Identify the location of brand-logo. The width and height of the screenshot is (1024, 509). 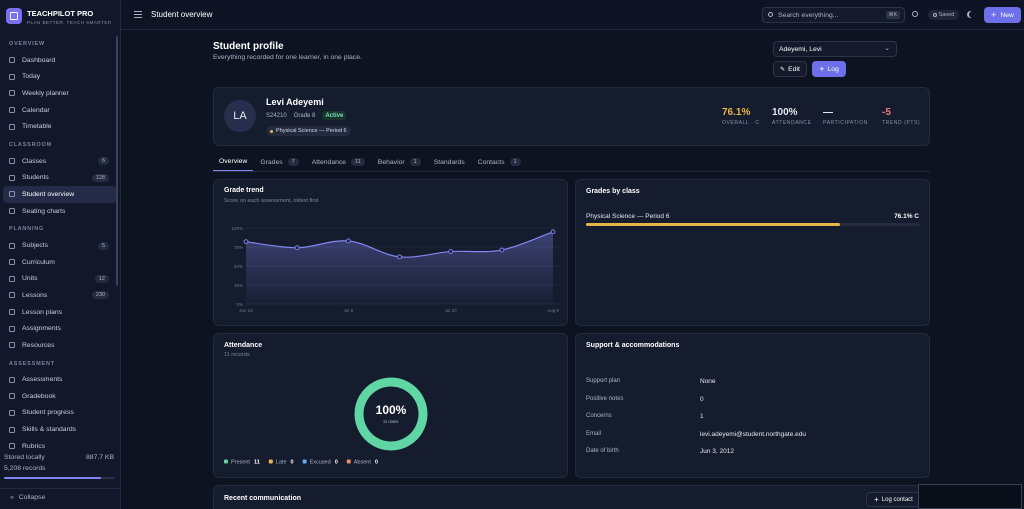
(14, 16).